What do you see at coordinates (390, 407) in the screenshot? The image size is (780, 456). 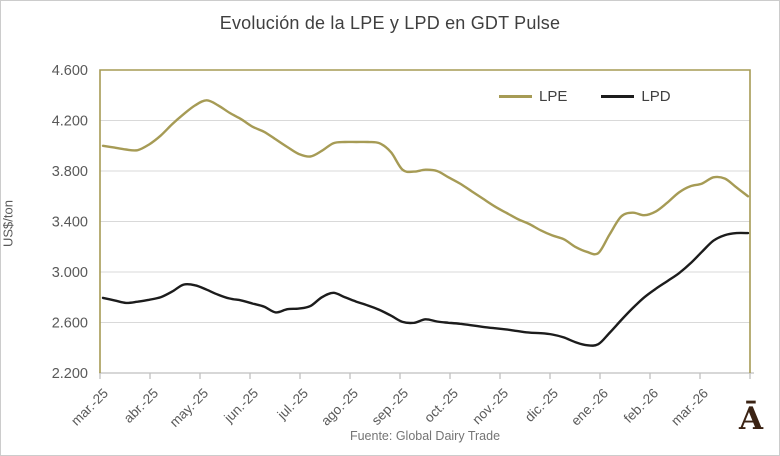 I see `x-tick-label: sep.-25` at bounding box center [390, 407].